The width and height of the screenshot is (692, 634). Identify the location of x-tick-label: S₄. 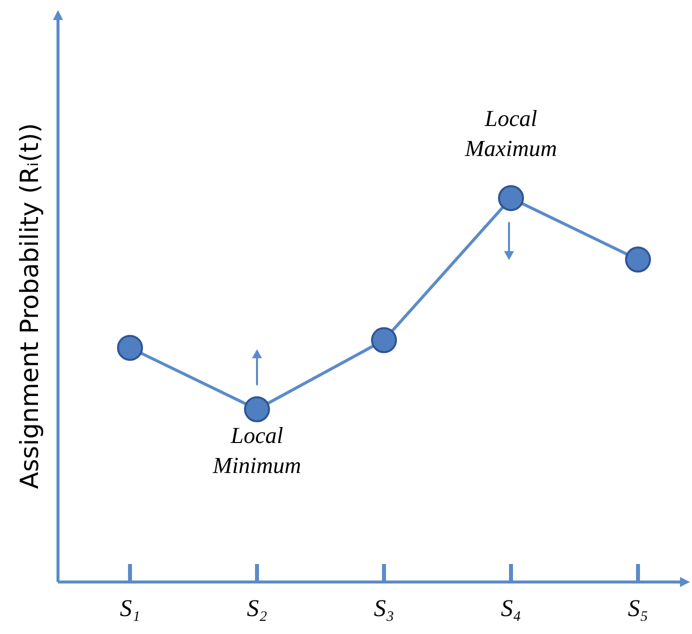
(511, 609).